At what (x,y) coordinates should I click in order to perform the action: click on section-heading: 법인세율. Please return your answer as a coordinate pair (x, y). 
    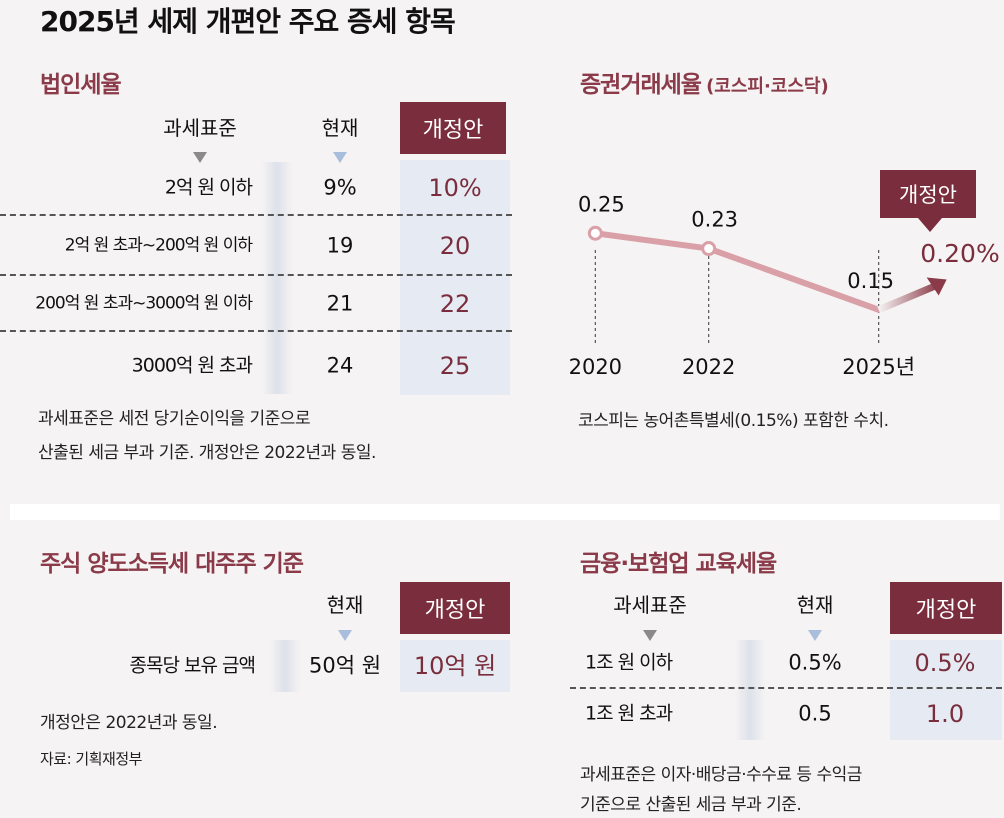
    Looking at the image, I should click on (81, 85).